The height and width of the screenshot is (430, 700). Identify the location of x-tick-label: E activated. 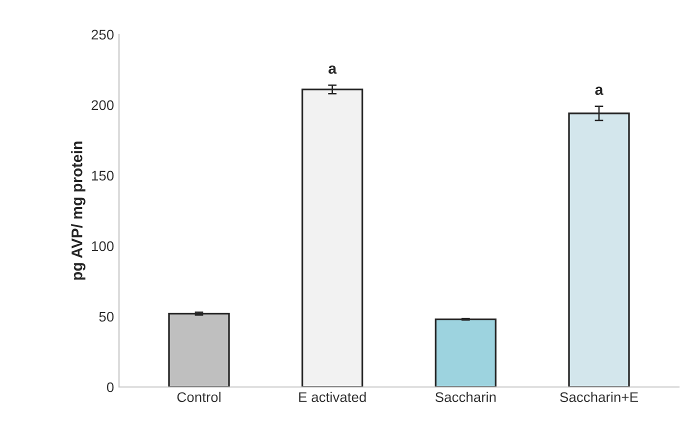
(332, 397).